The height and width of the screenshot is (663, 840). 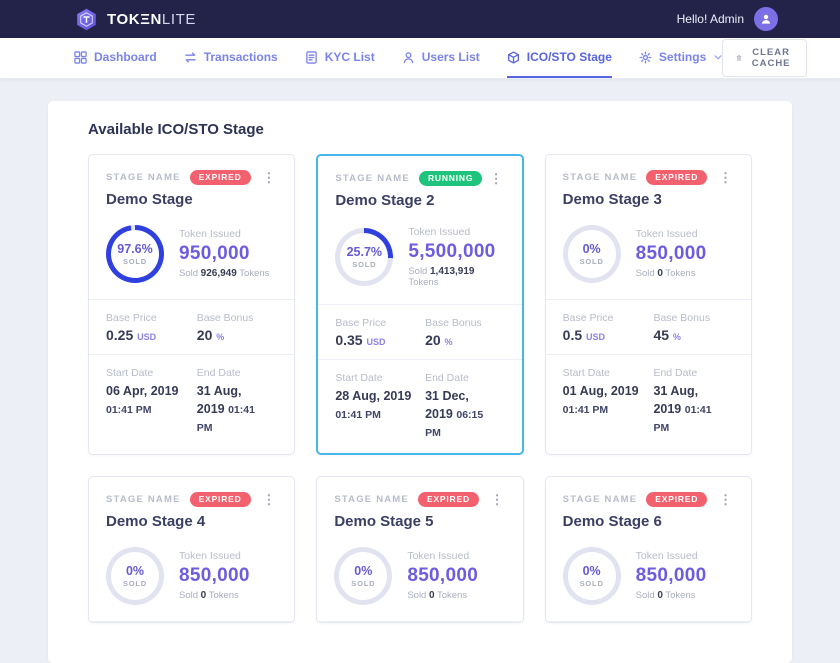 I want to click on brand-text: TOKΞNLITE, so click(x=151, y=19).